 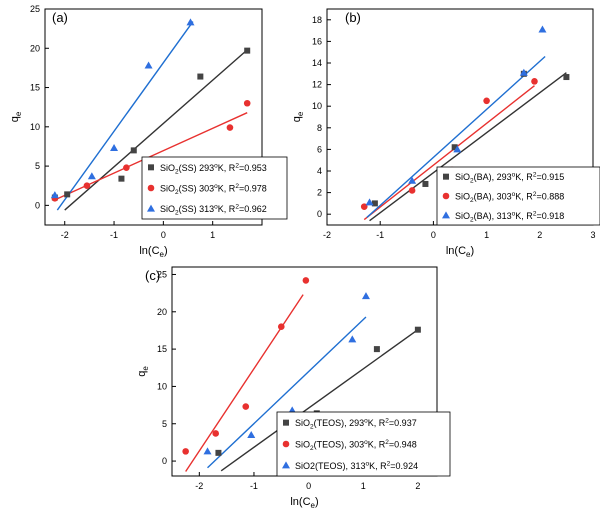 I want to click on y-tick-label: 18, so click(x=317, y=20).